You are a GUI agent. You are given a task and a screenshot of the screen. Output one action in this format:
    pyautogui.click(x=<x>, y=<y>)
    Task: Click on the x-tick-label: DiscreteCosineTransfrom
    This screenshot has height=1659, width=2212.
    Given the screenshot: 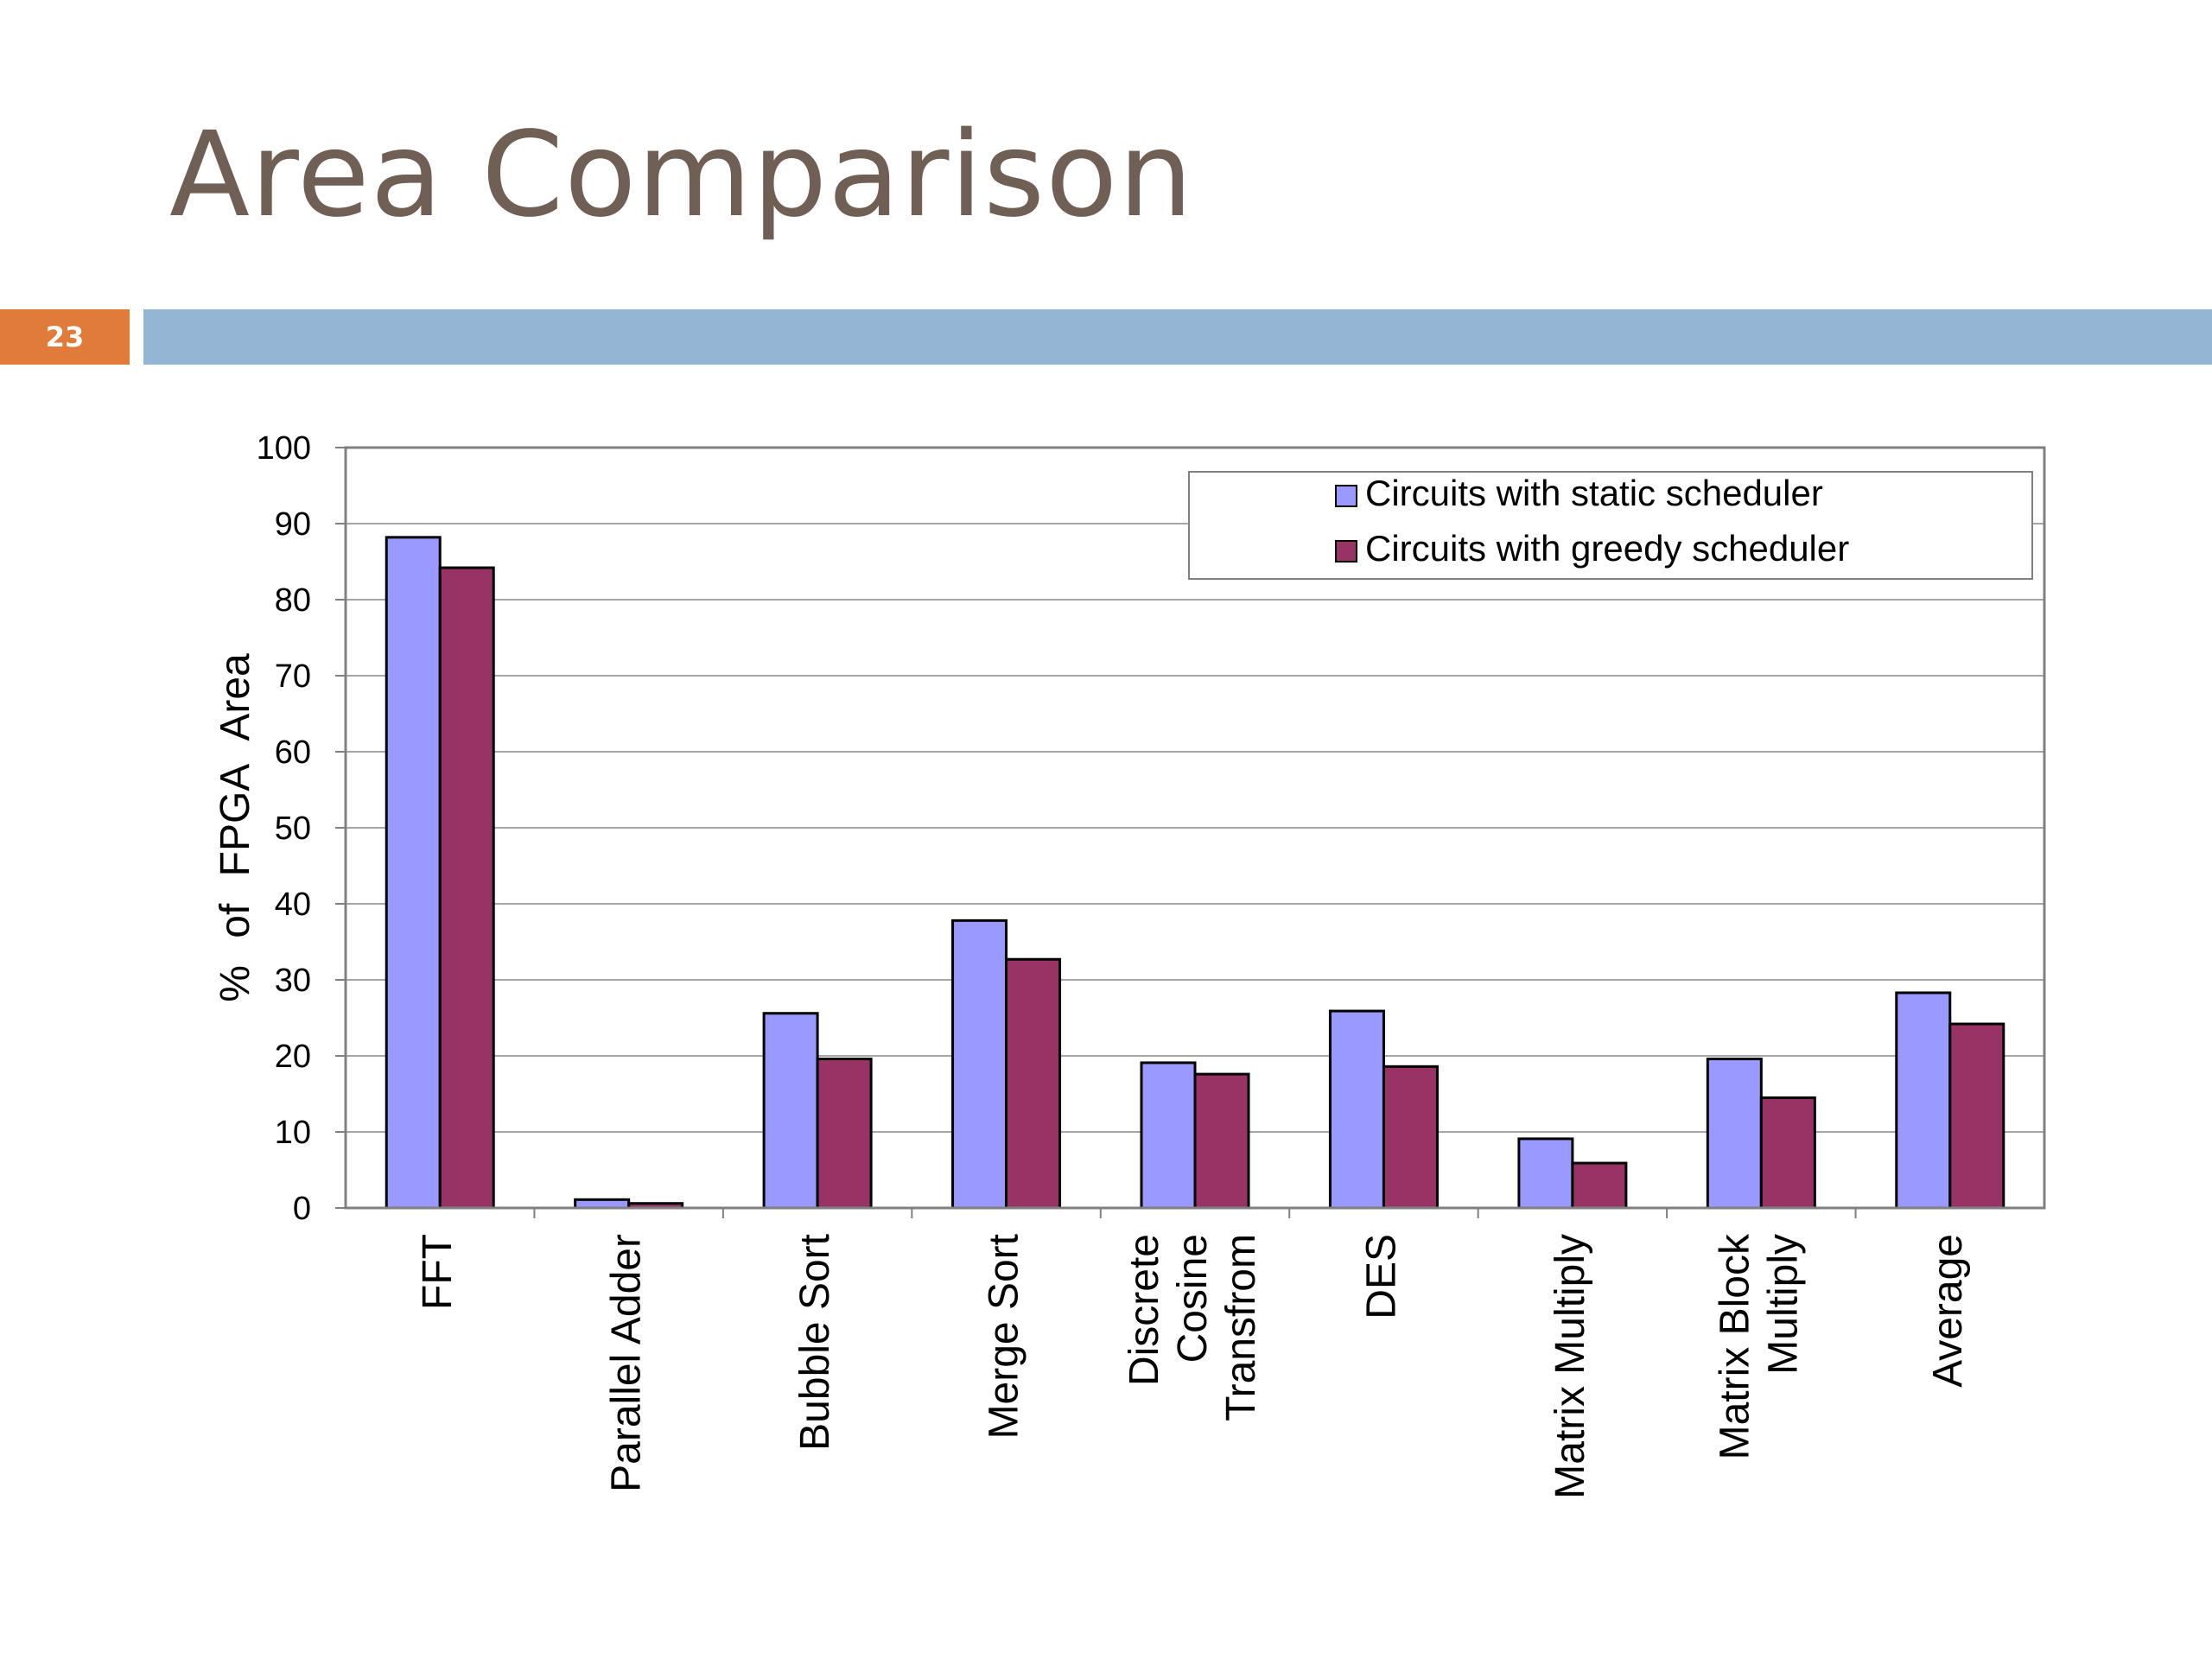 What is the action you would take?
    pyautogui.click(x=1193, y=1327)
    